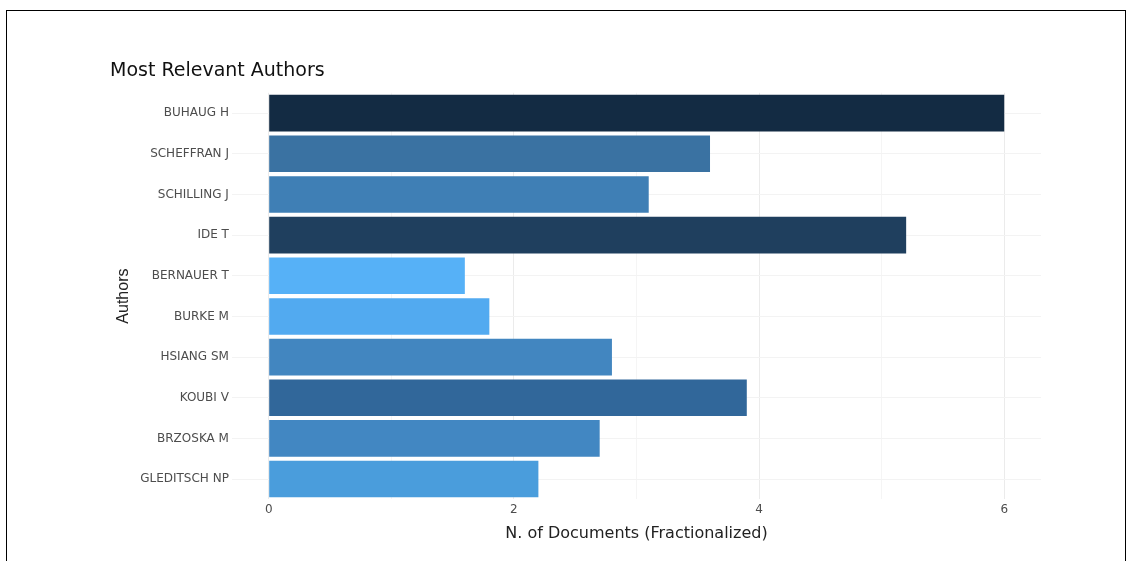 The image size is (1131, 561). What do you see at coordinates (184, 478) in the screenshot?
I see `y-tick-label: GLEDITSCH NP` at bounding box center [184, 478].